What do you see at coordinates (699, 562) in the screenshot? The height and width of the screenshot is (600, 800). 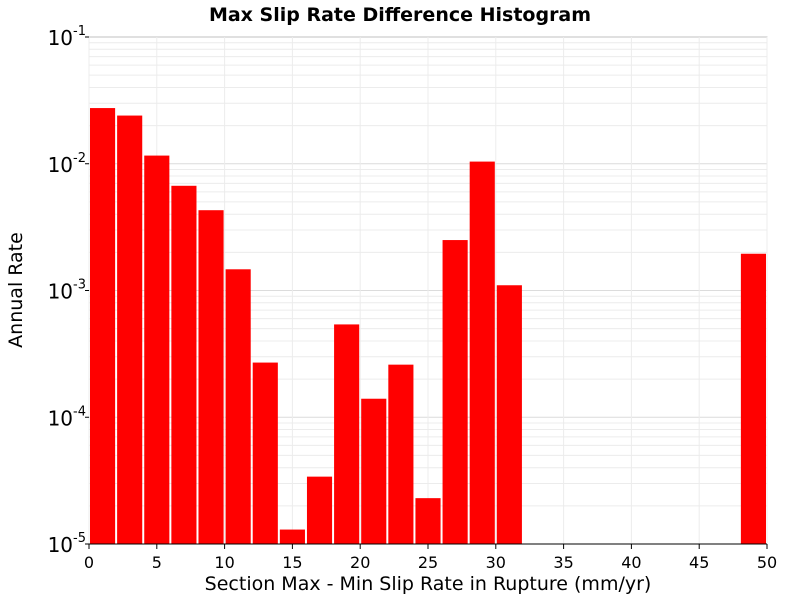 I see `x-tick-label: 45` at bounding box center [699, 562].